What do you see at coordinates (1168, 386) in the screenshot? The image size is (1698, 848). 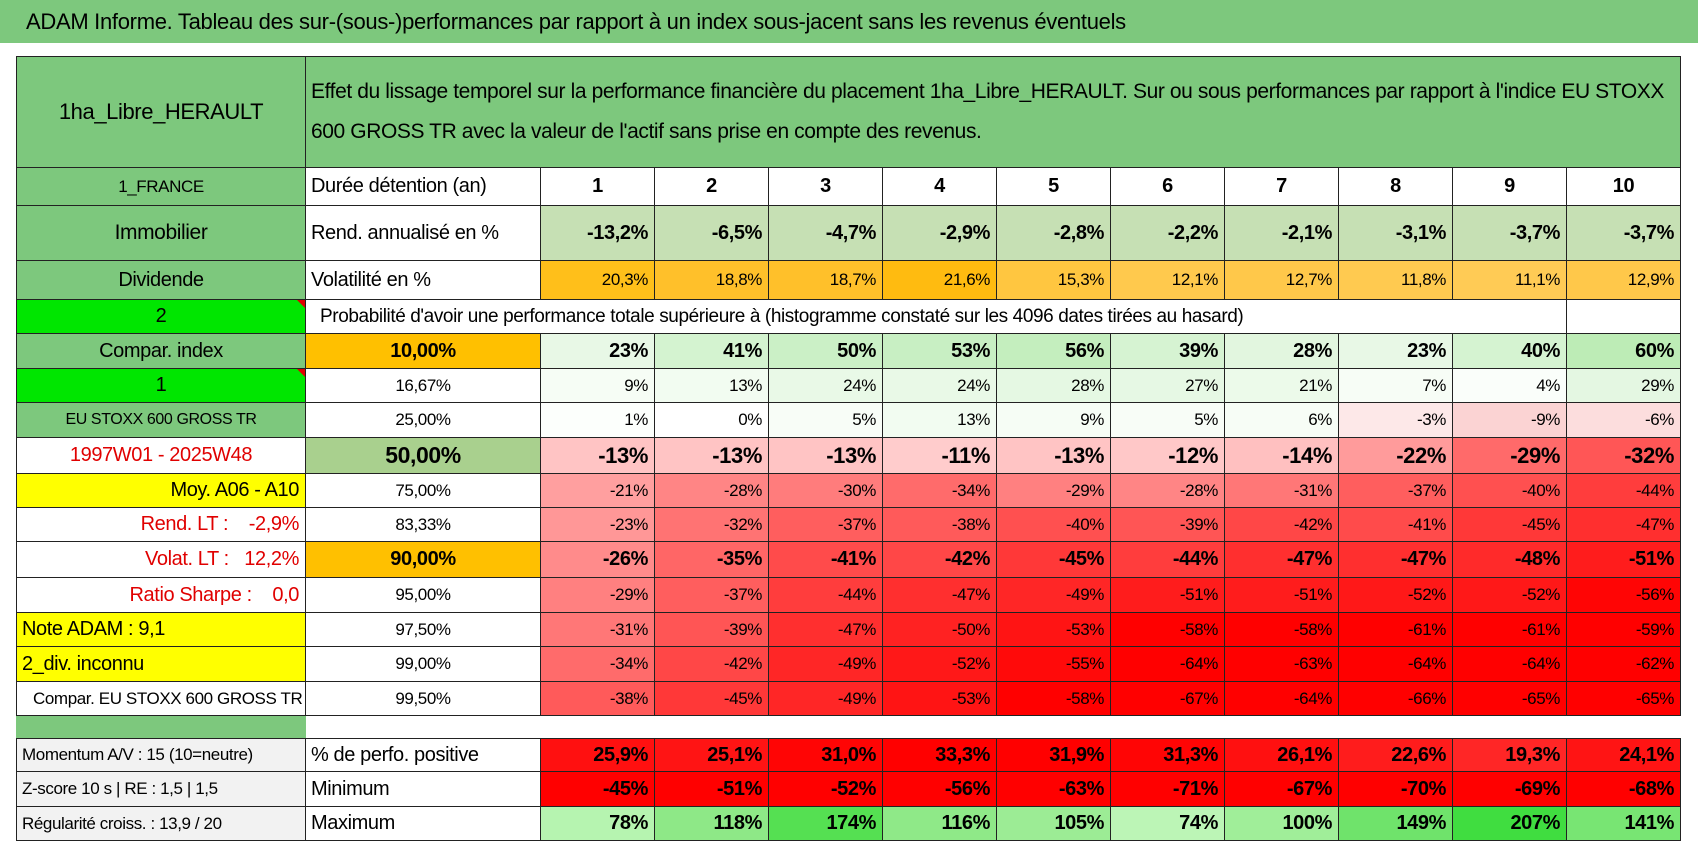 I see `value-cell: 27%` at bounding box center [1168, 386].